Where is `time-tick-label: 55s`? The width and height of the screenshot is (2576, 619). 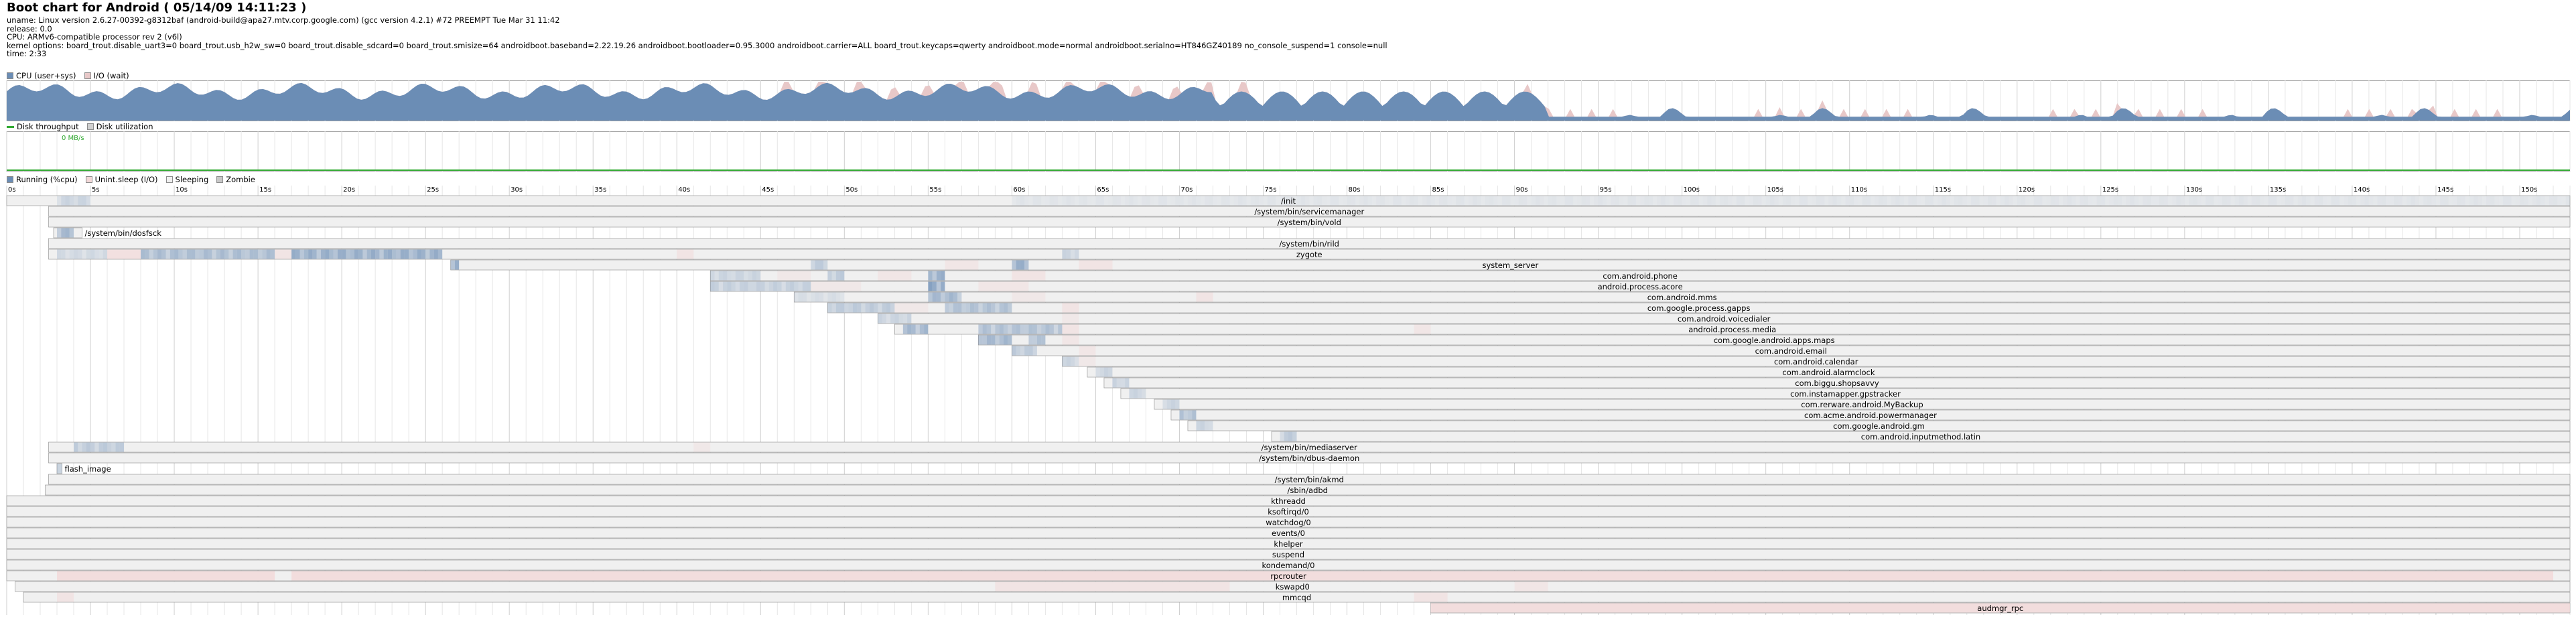
time-tick-label: 55s is located at coordinates (935, 190).